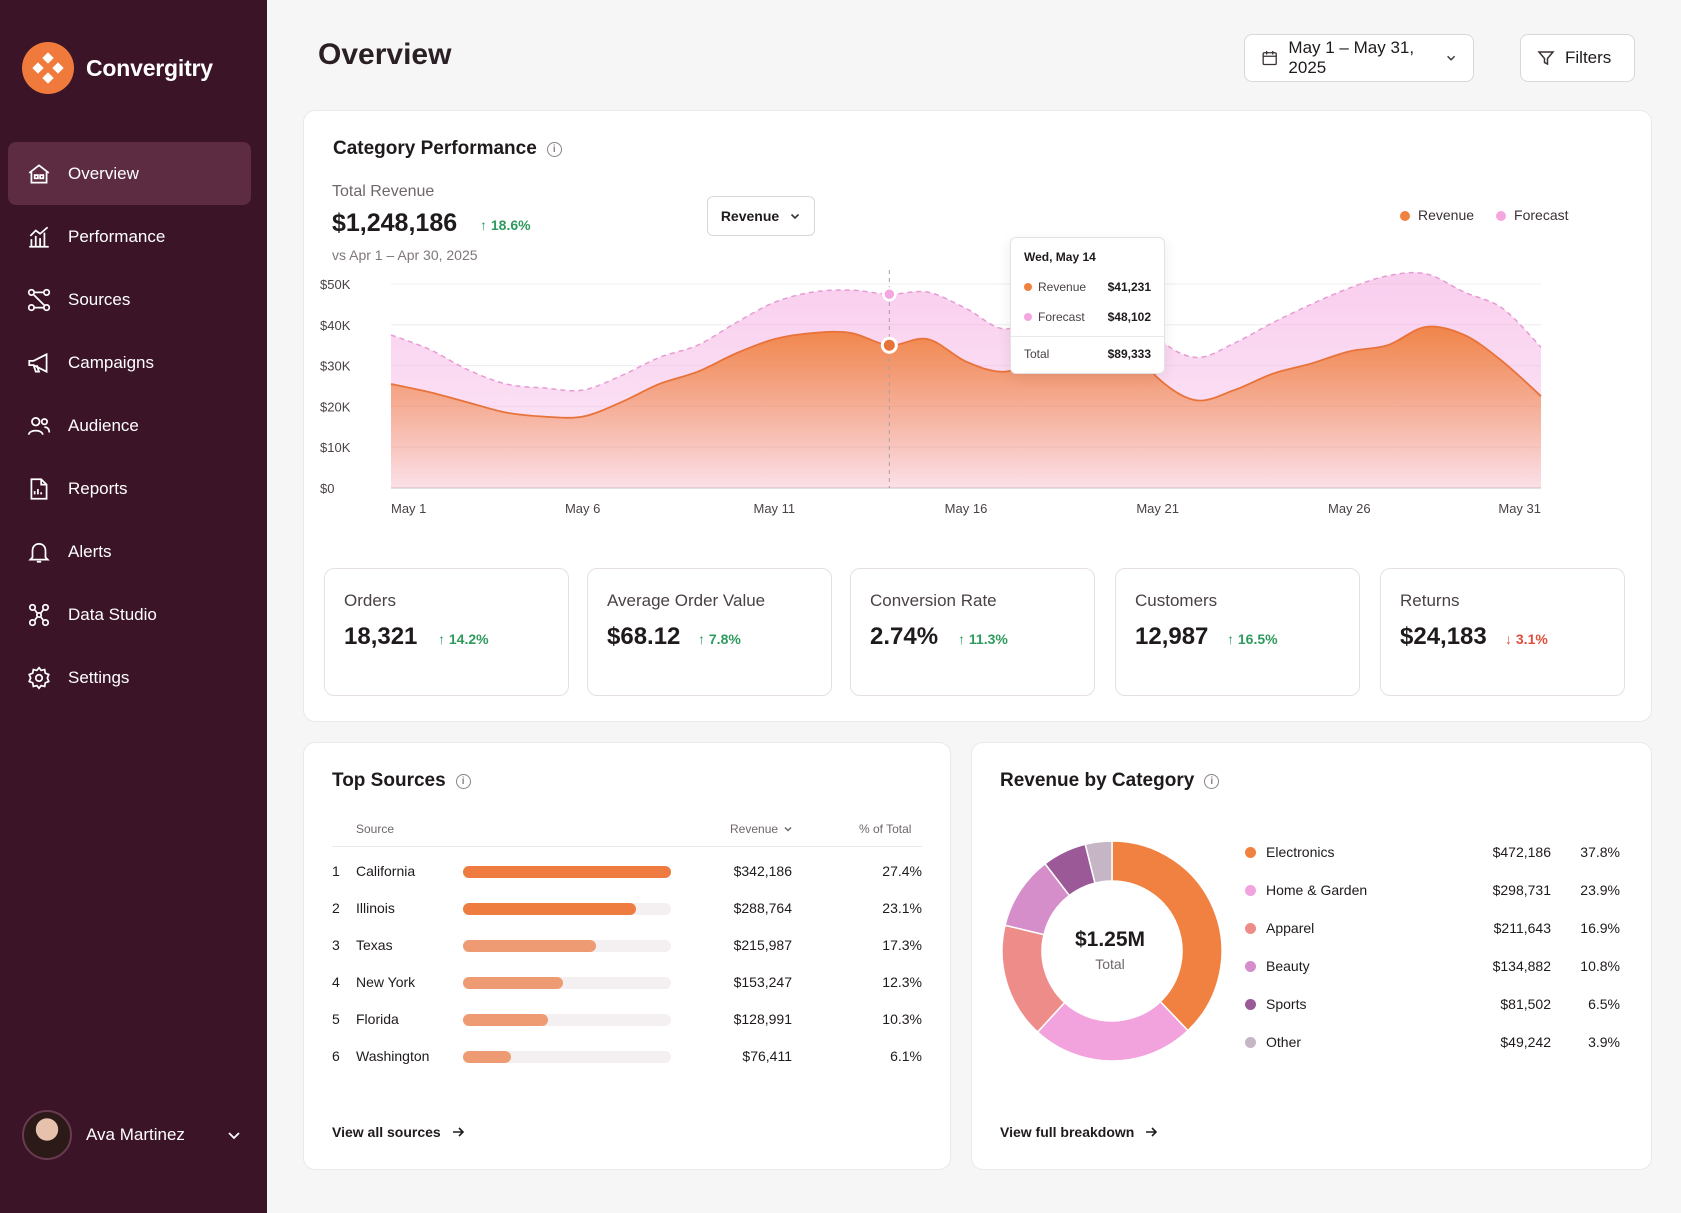 Image resolution: width=1681 pixels, height=1213 pixels. I want to click on category-pct: 23.9%, so click(1600, 890).